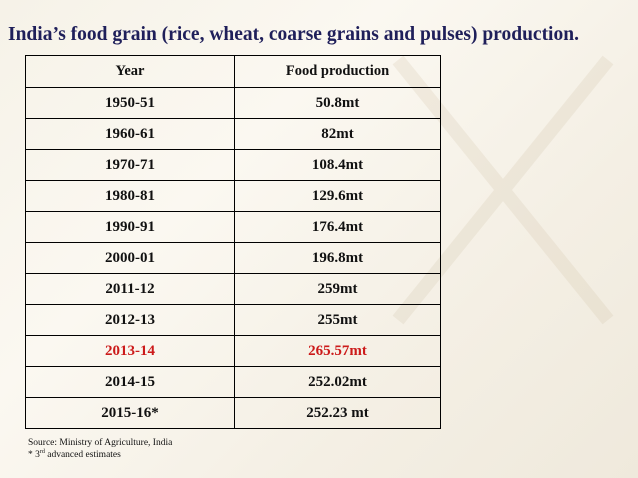  I want to click on production-cell: 176.4mt, so click(337, 227).